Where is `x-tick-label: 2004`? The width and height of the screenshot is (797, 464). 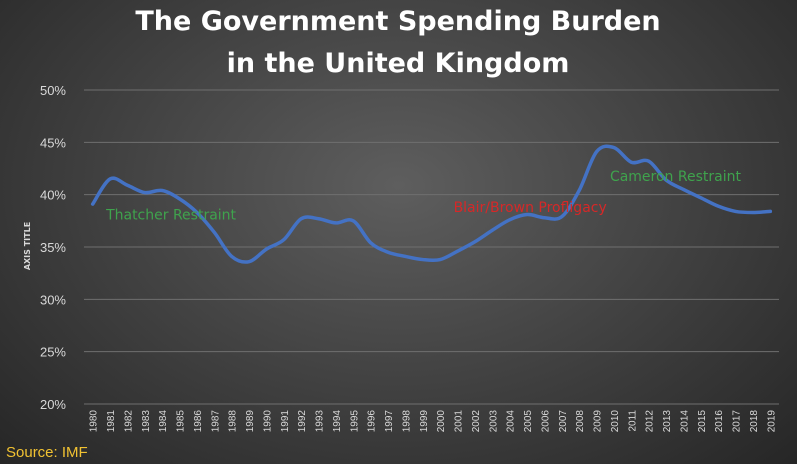
x-tick-label: 2004 is located at coordinates (511, 421).